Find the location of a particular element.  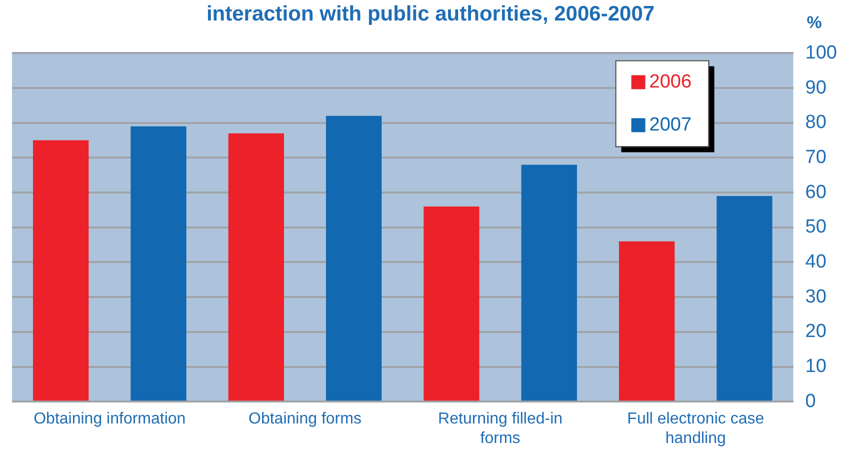

y-tick-label: 60 is located at coordinates (815, 192).